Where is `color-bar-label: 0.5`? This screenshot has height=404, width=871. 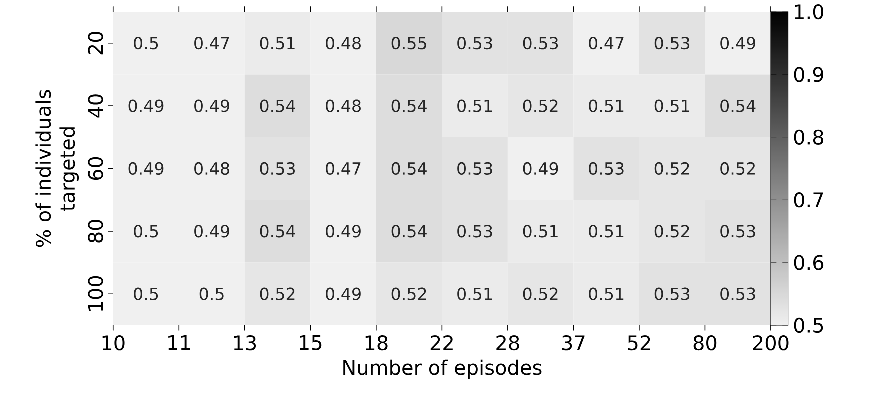 color-bar-label: 0.5 is located at coordinates (809, 325).